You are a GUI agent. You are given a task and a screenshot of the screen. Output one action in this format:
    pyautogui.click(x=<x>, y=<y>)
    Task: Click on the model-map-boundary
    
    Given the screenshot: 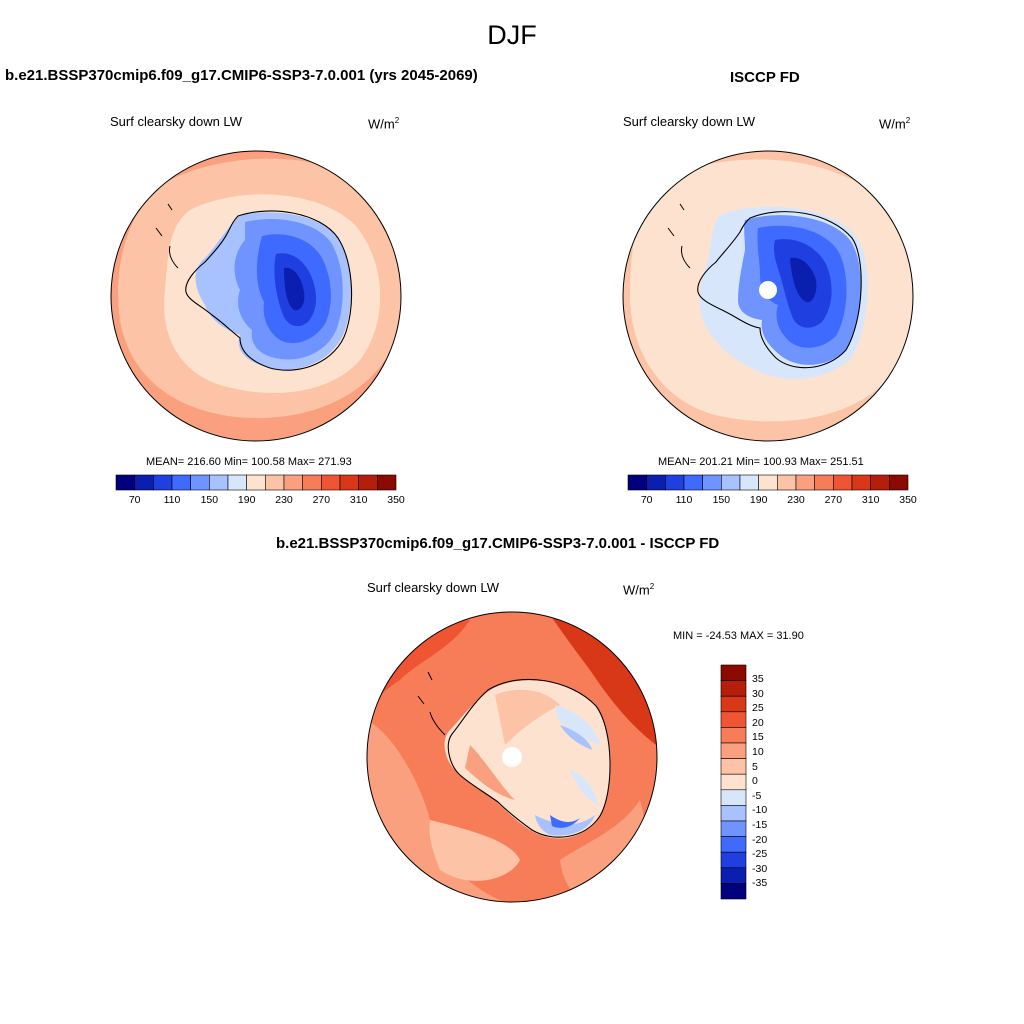 What is the action you would take?
    pyautogui.click(x=256, y=296)
    